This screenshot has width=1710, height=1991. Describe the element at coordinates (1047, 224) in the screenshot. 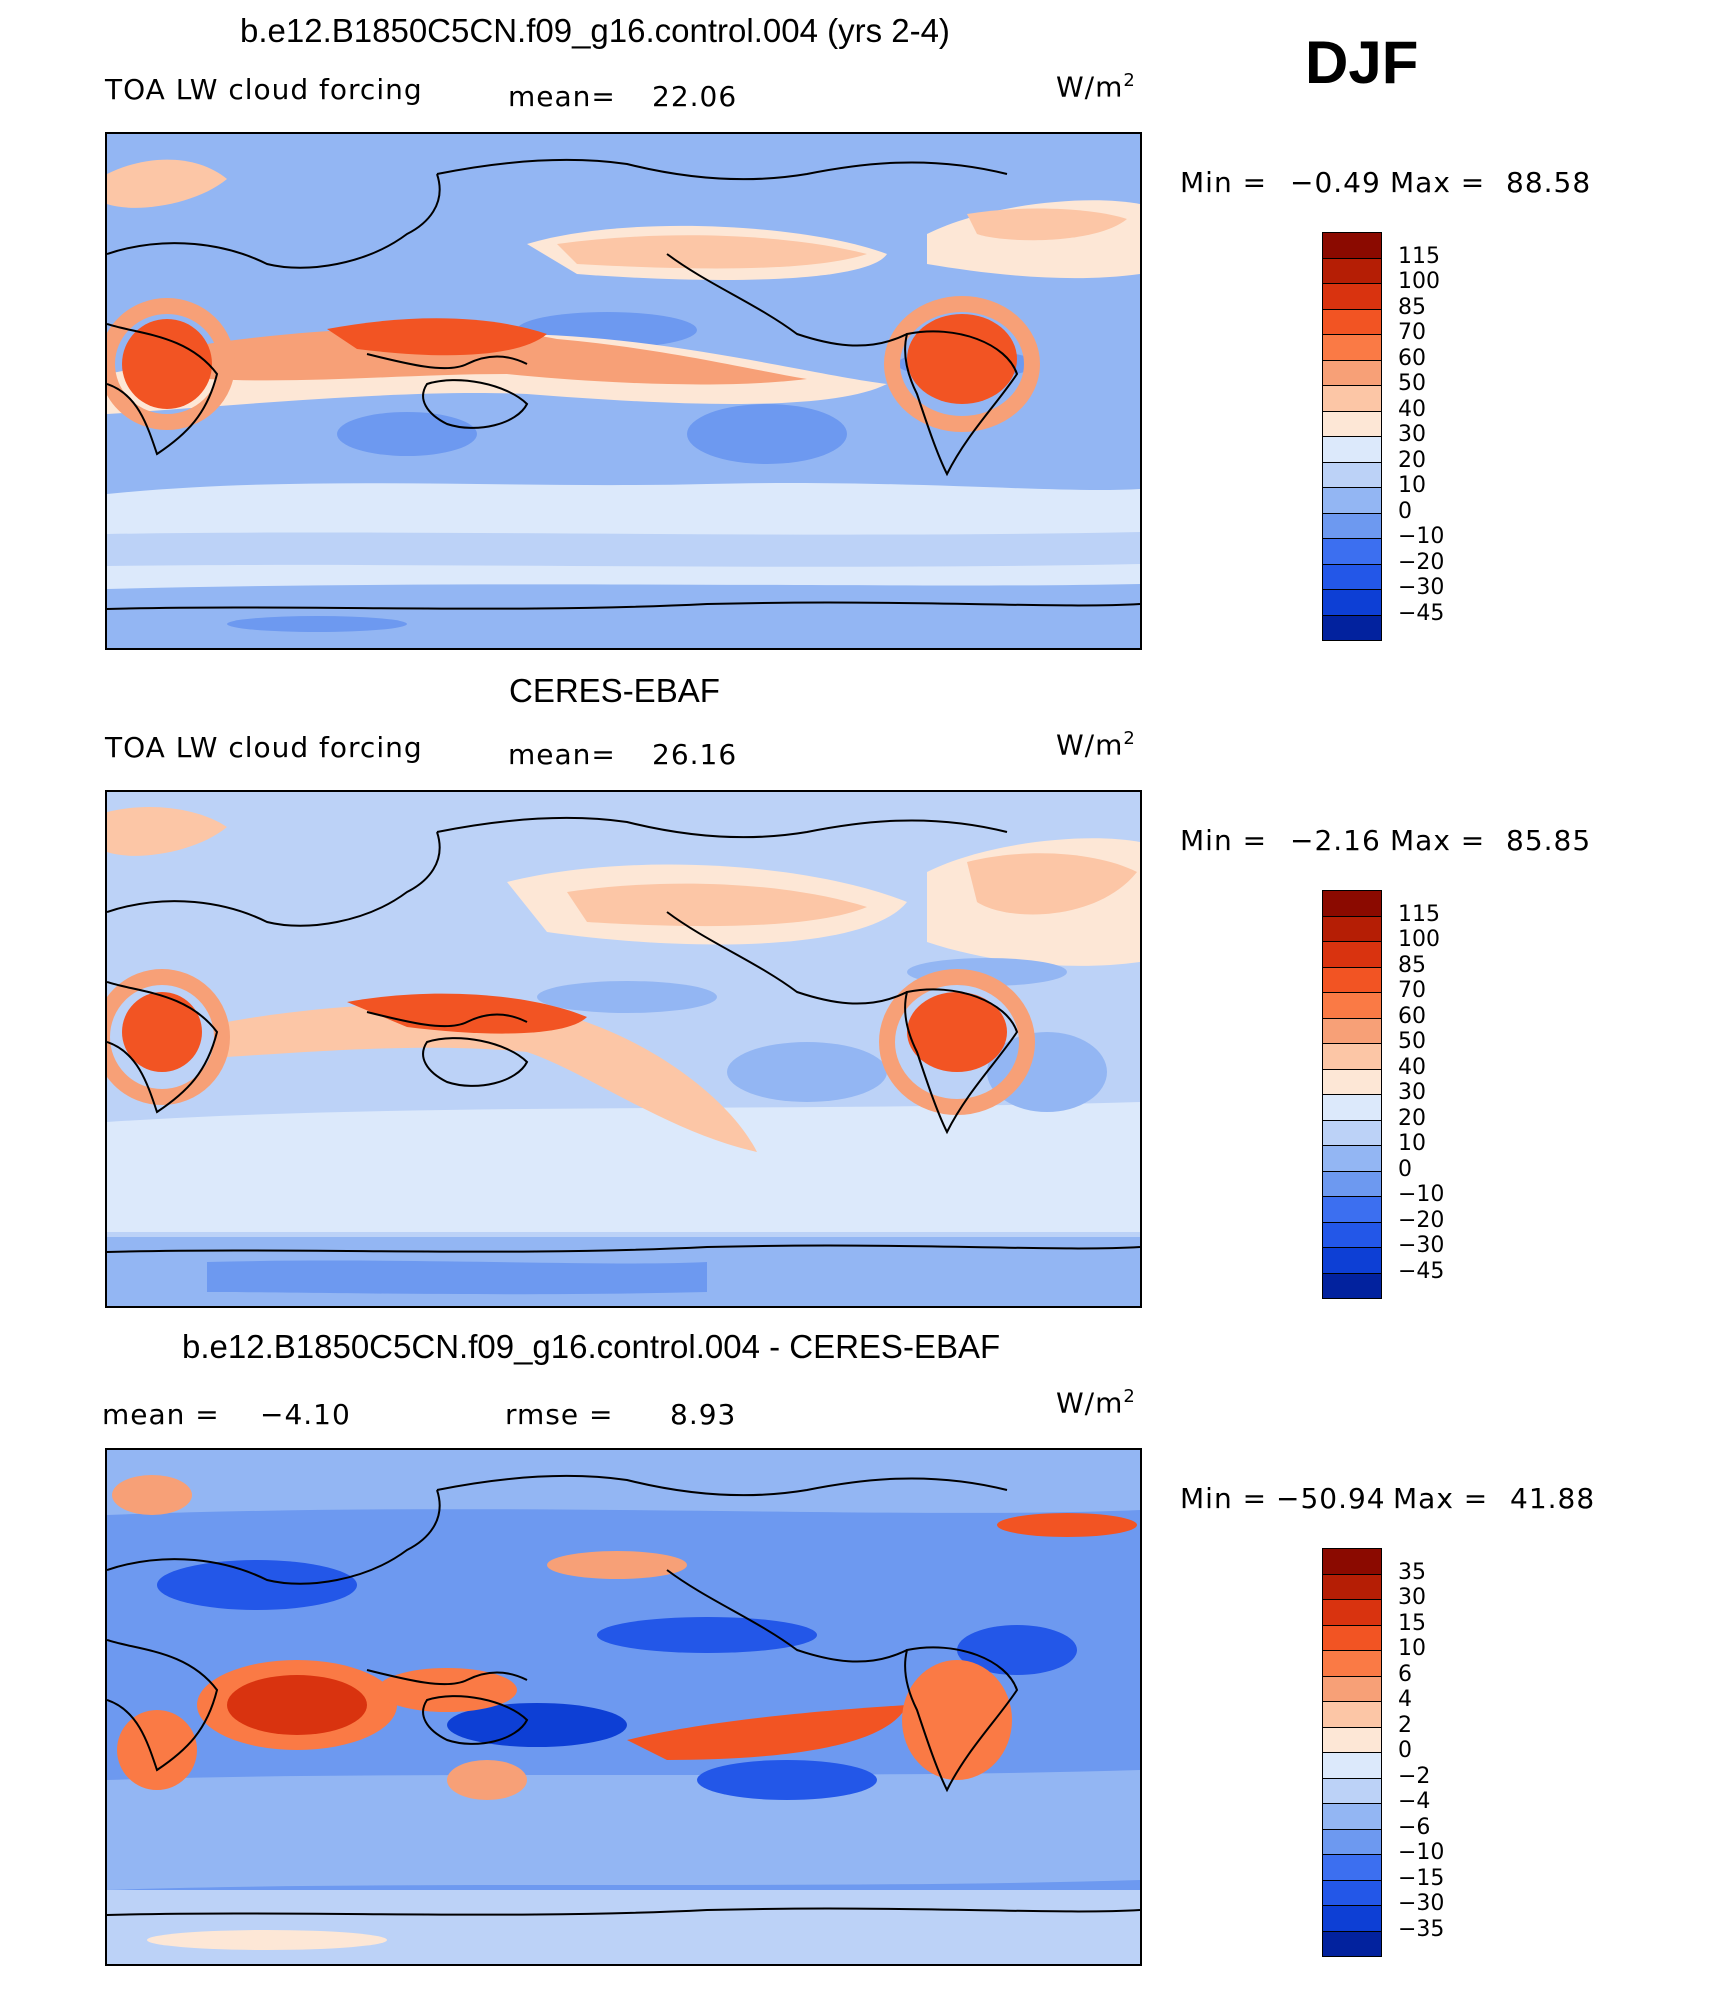

I see `panel1-north-atlantic-core` at that location.